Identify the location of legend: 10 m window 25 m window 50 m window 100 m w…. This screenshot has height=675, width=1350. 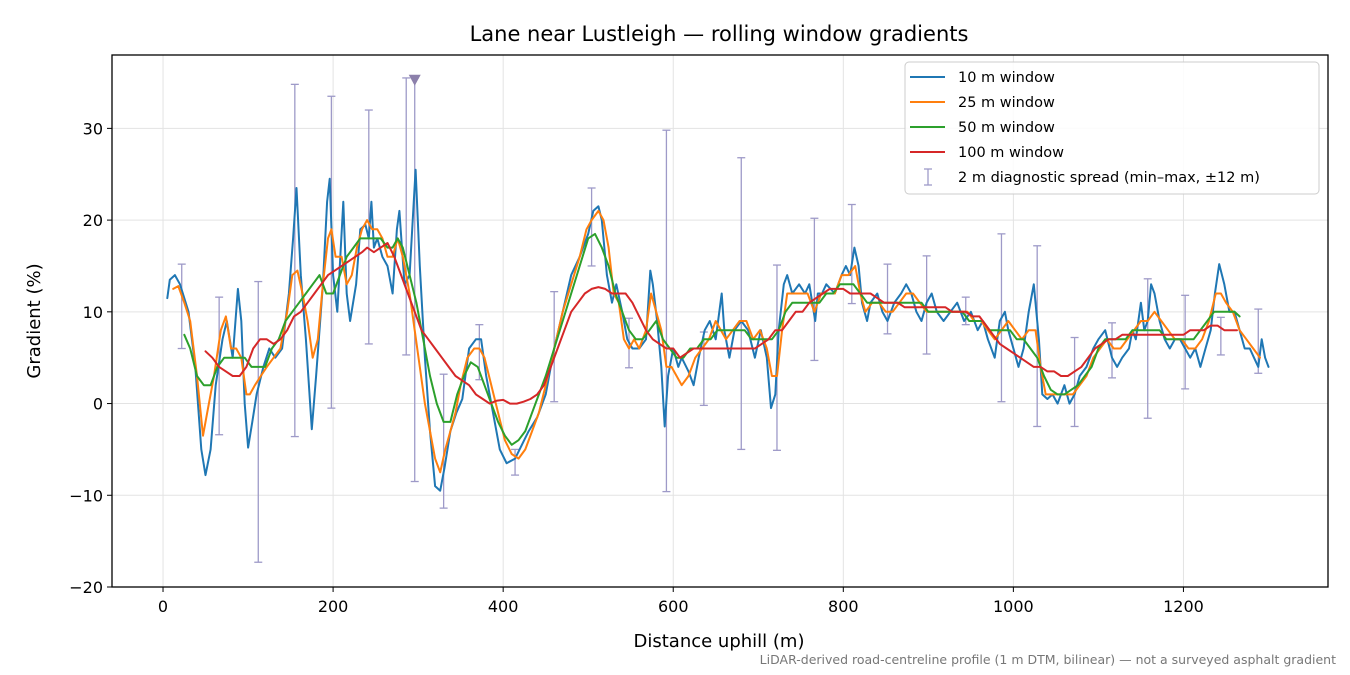
(1112, 128).